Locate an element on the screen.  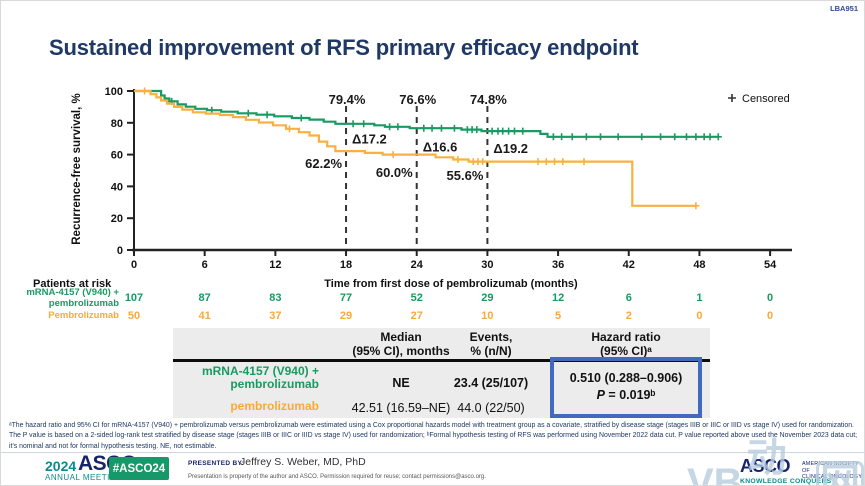
asco-logo-meeting: ANNUAL MEETING is located at coordinates (84, 477).